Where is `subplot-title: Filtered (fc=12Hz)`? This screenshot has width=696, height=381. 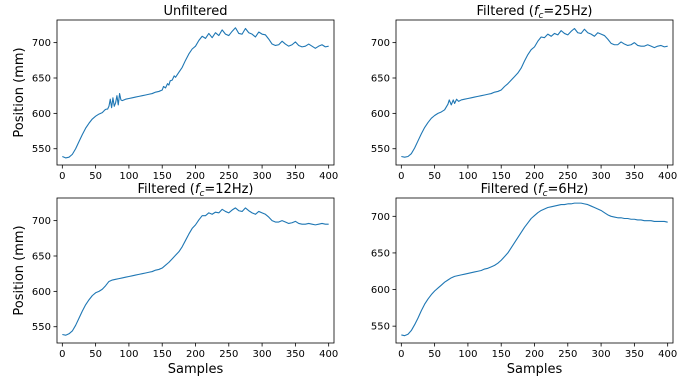 subplot-title: Filtered (fc=12Hz) is located at coordinates (195, 190).